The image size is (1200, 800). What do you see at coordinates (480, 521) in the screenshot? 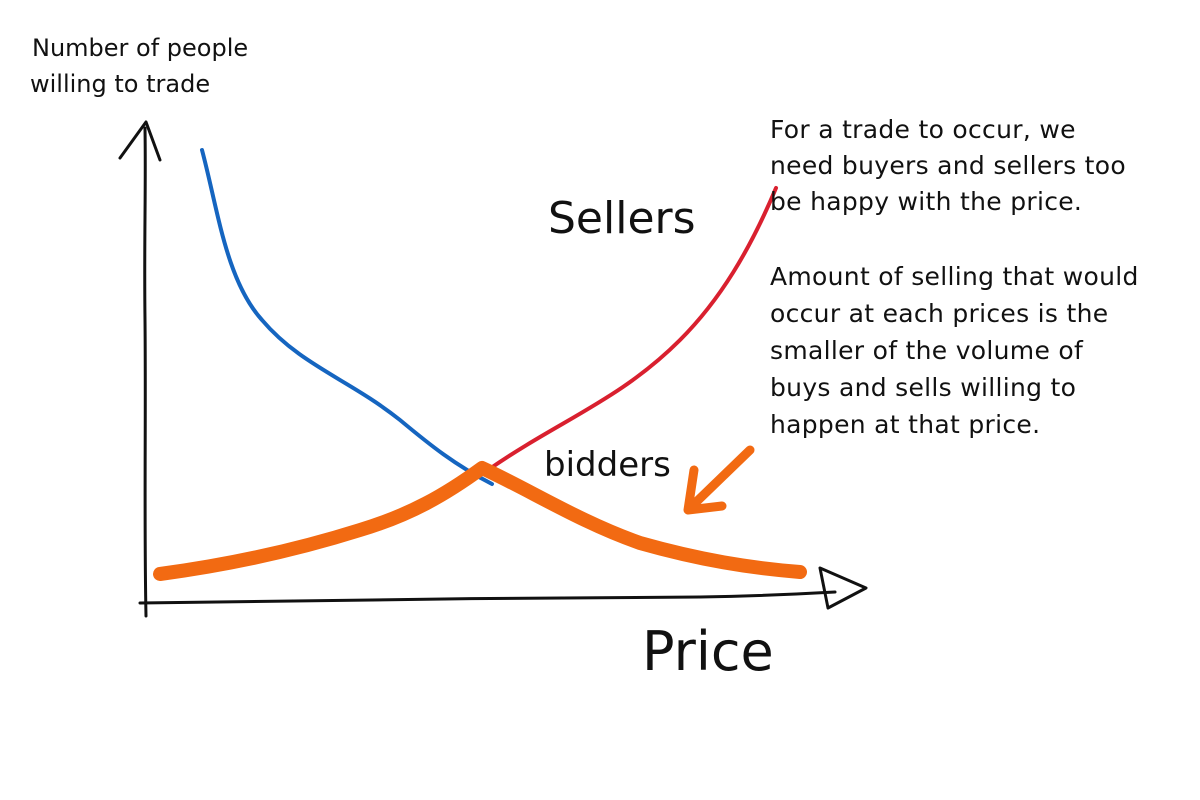
I see `trade-volume-curve` at bounding box center [480, 521].